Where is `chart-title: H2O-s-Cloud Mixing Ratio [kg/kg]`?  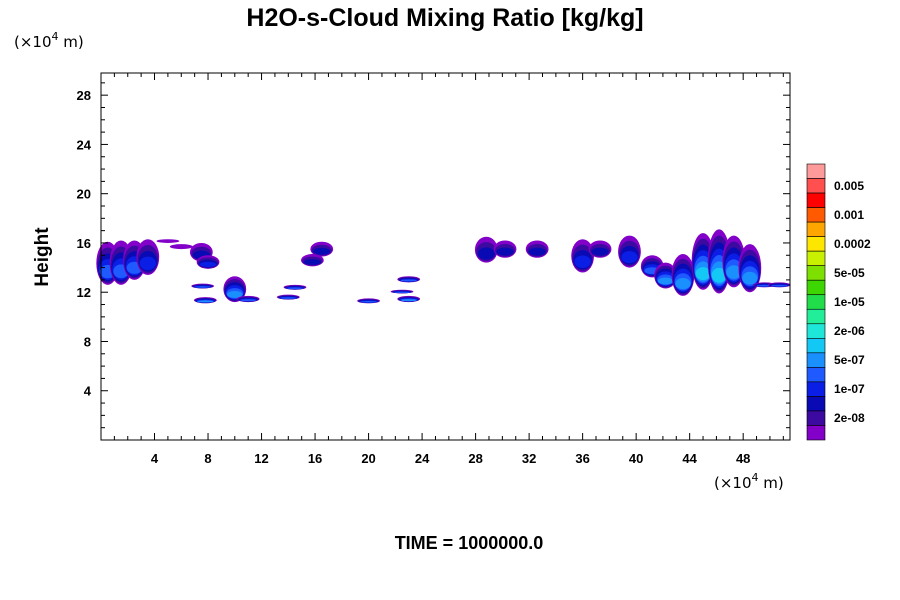
chart-title: H2O-s-Cloud Mixing Ratio [kg/kg] is located at coordinates (444, 18).